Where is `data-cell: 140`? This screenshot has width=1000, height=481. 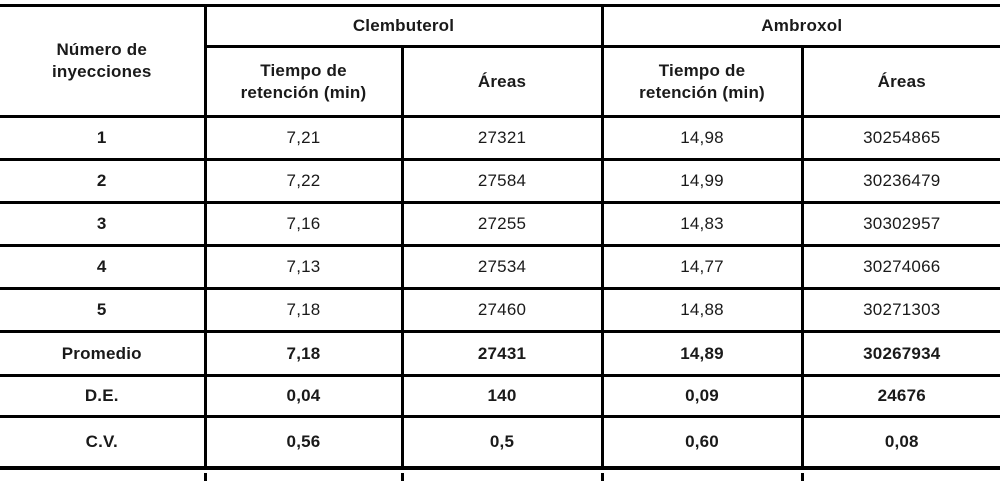 data-cell: 140 is located at coordinates (501, 396).